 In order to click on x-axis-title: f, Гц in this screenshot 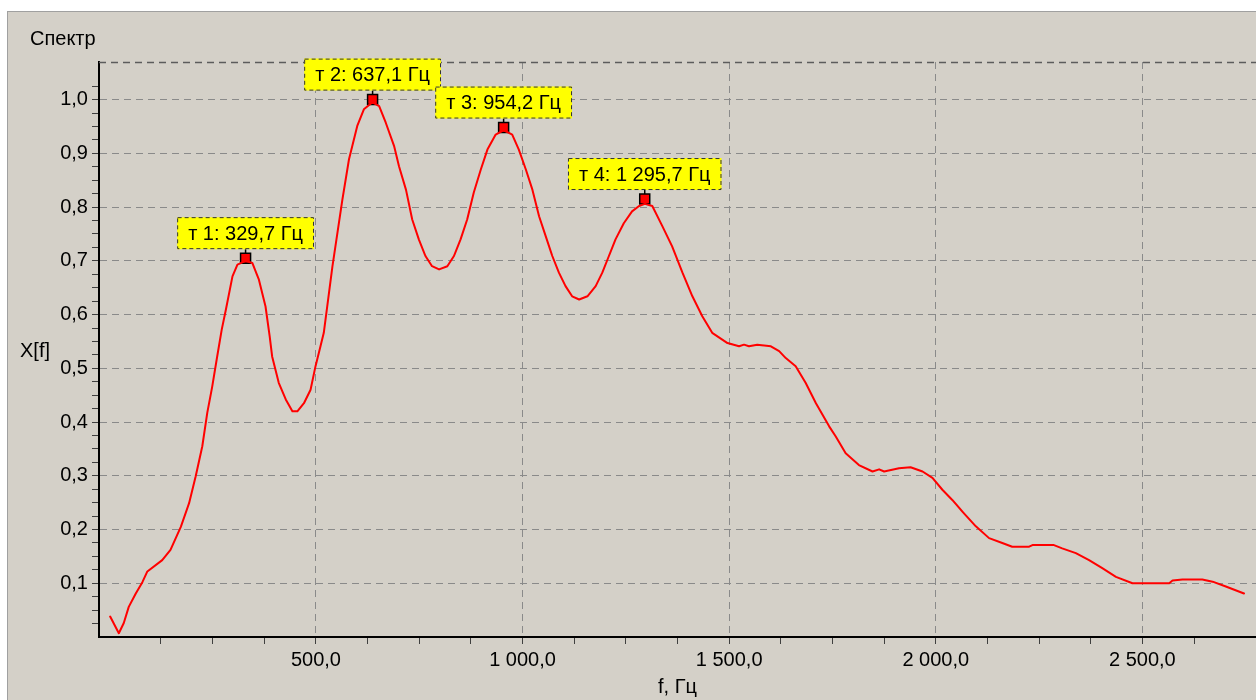, I will do `click(677, 686)`.